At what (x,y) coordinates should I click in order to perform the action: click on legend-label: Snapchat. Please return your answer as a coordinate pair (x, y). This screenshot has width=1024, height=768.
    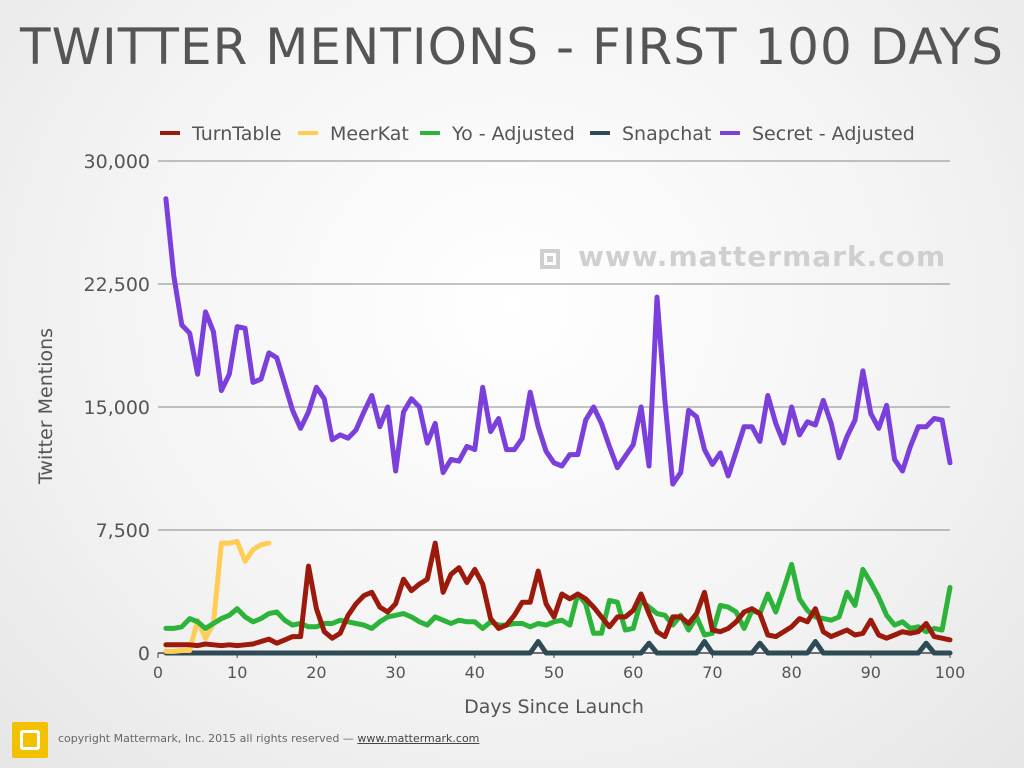
    Looking at the image, I should click on (666, 134).